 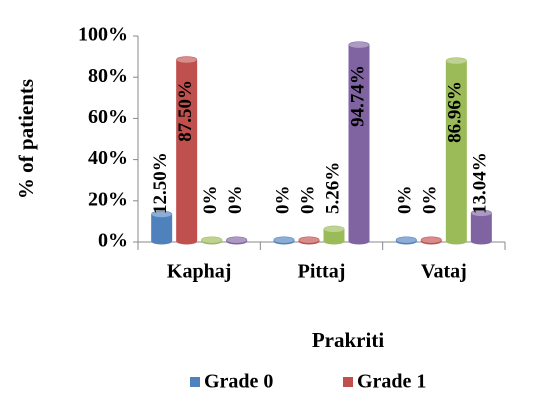 What do you see at coordinates (357, 96) in the screenshot?
I see `value-label: 94.74%` at bounding box center [357, 96].